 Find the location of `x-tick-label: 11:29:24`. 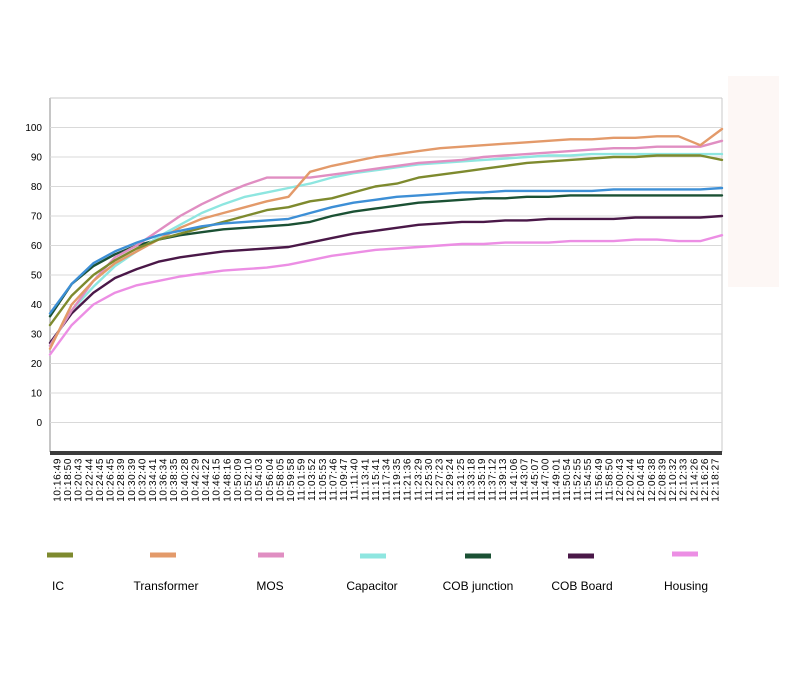

x-tick-label: 11:29:24 is located at coordinates (450, 479).